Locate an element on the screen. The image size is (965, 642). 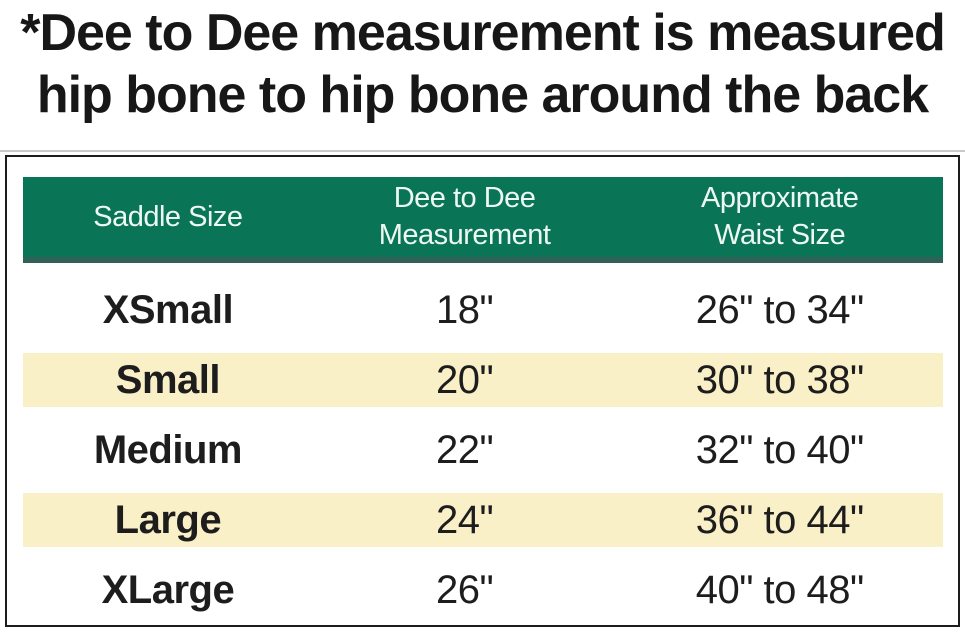
table-row-xlarge: XLarge 26" 40" to 48" is located at coordinates (483, 590).